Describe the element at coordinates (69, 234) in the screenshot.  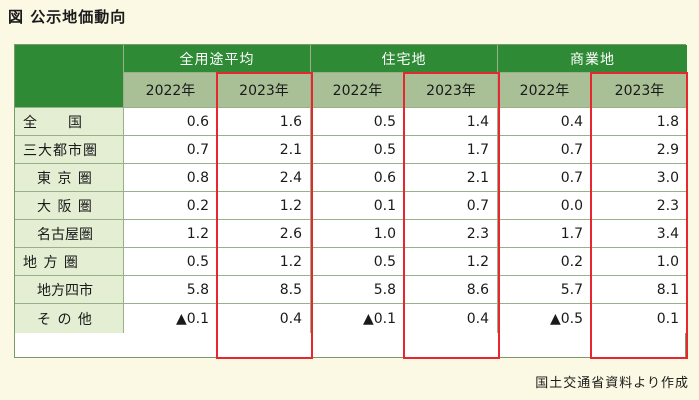
I see `row-header-nagoya: 名古屋圏` at that location.